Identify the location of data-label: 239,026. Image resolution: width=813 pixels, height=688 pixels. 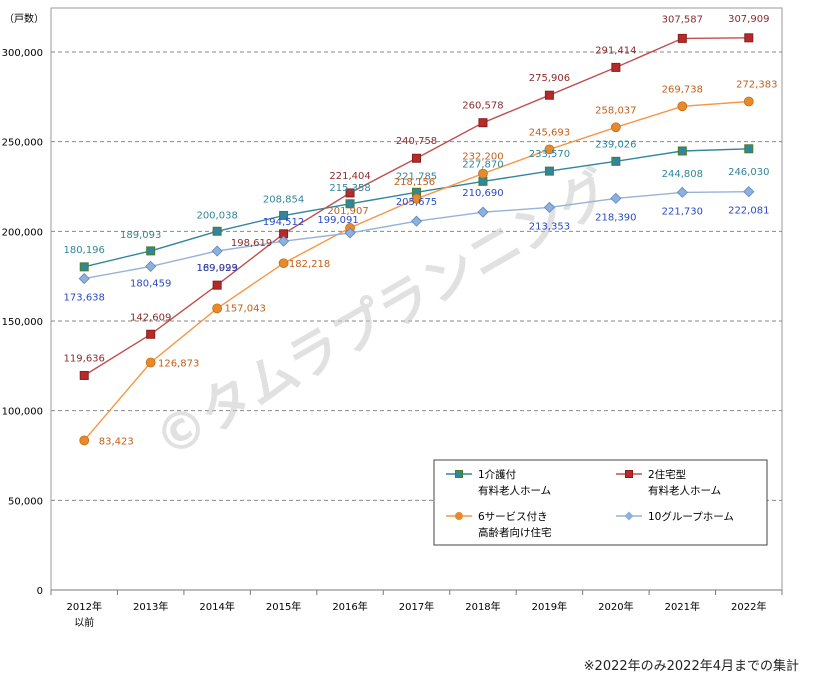
(615, 144).